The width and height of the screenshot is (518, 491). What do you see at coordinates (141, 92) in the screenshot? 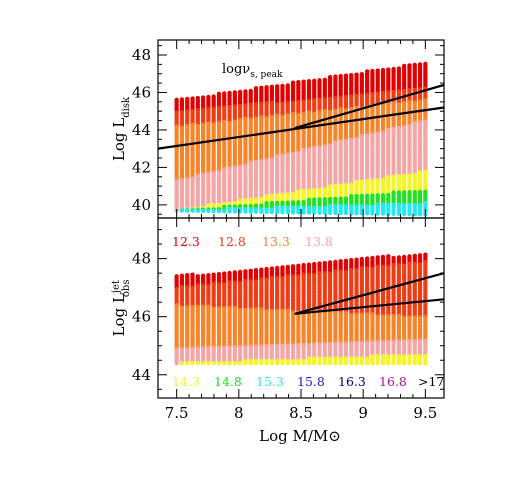
I see `y-tick-label: 46` at bounding box center [141, 92].